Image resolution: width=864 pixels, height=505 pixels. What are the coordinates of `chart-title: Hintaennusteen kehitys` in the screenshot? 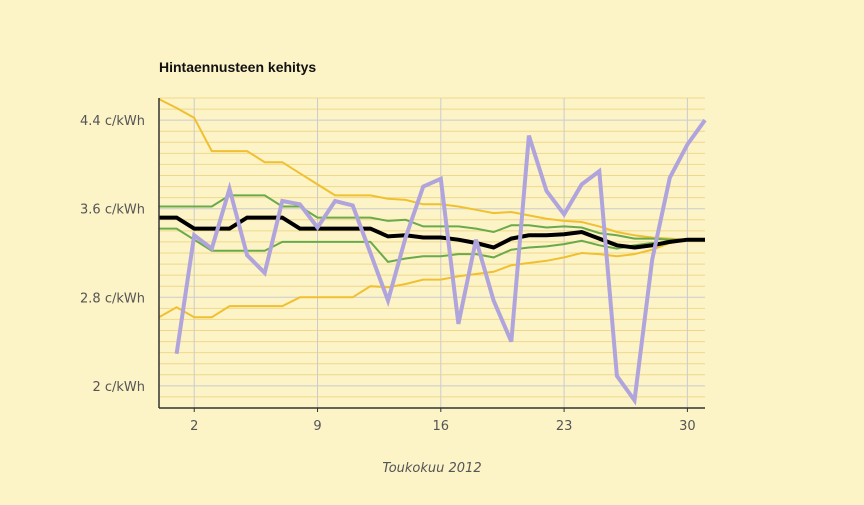 It's located at (237, 67).